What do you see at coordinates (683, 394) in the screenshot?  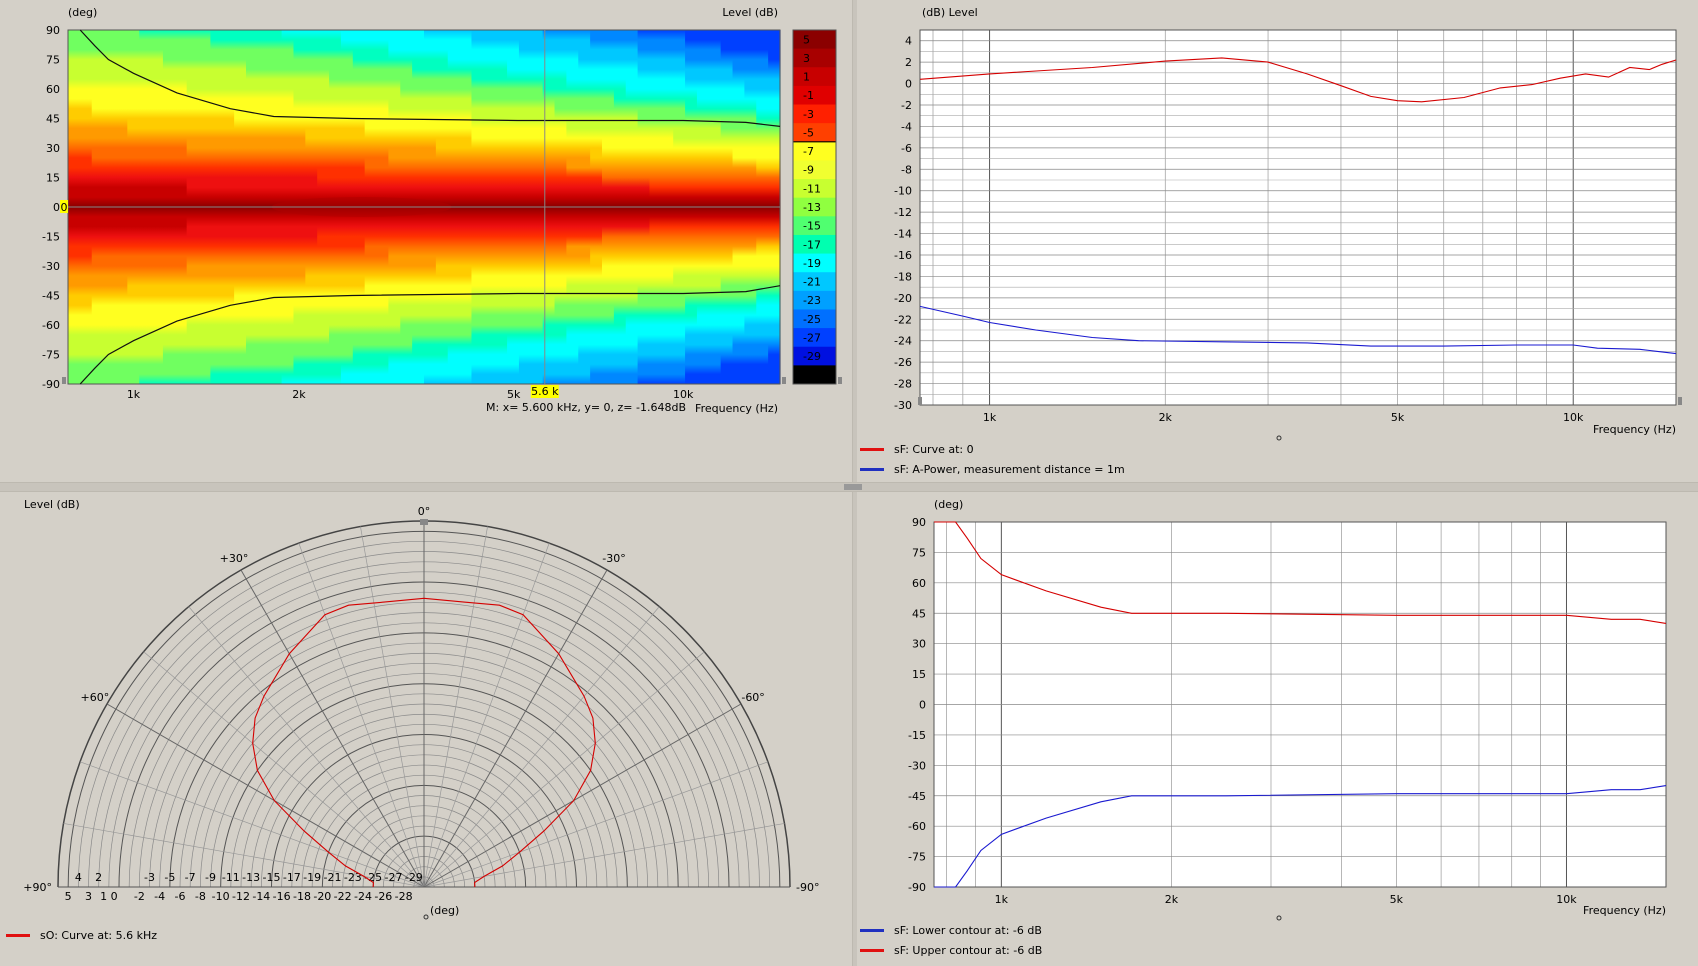 I see `x-tick-label: 10k` at bounding box center [683, 394].